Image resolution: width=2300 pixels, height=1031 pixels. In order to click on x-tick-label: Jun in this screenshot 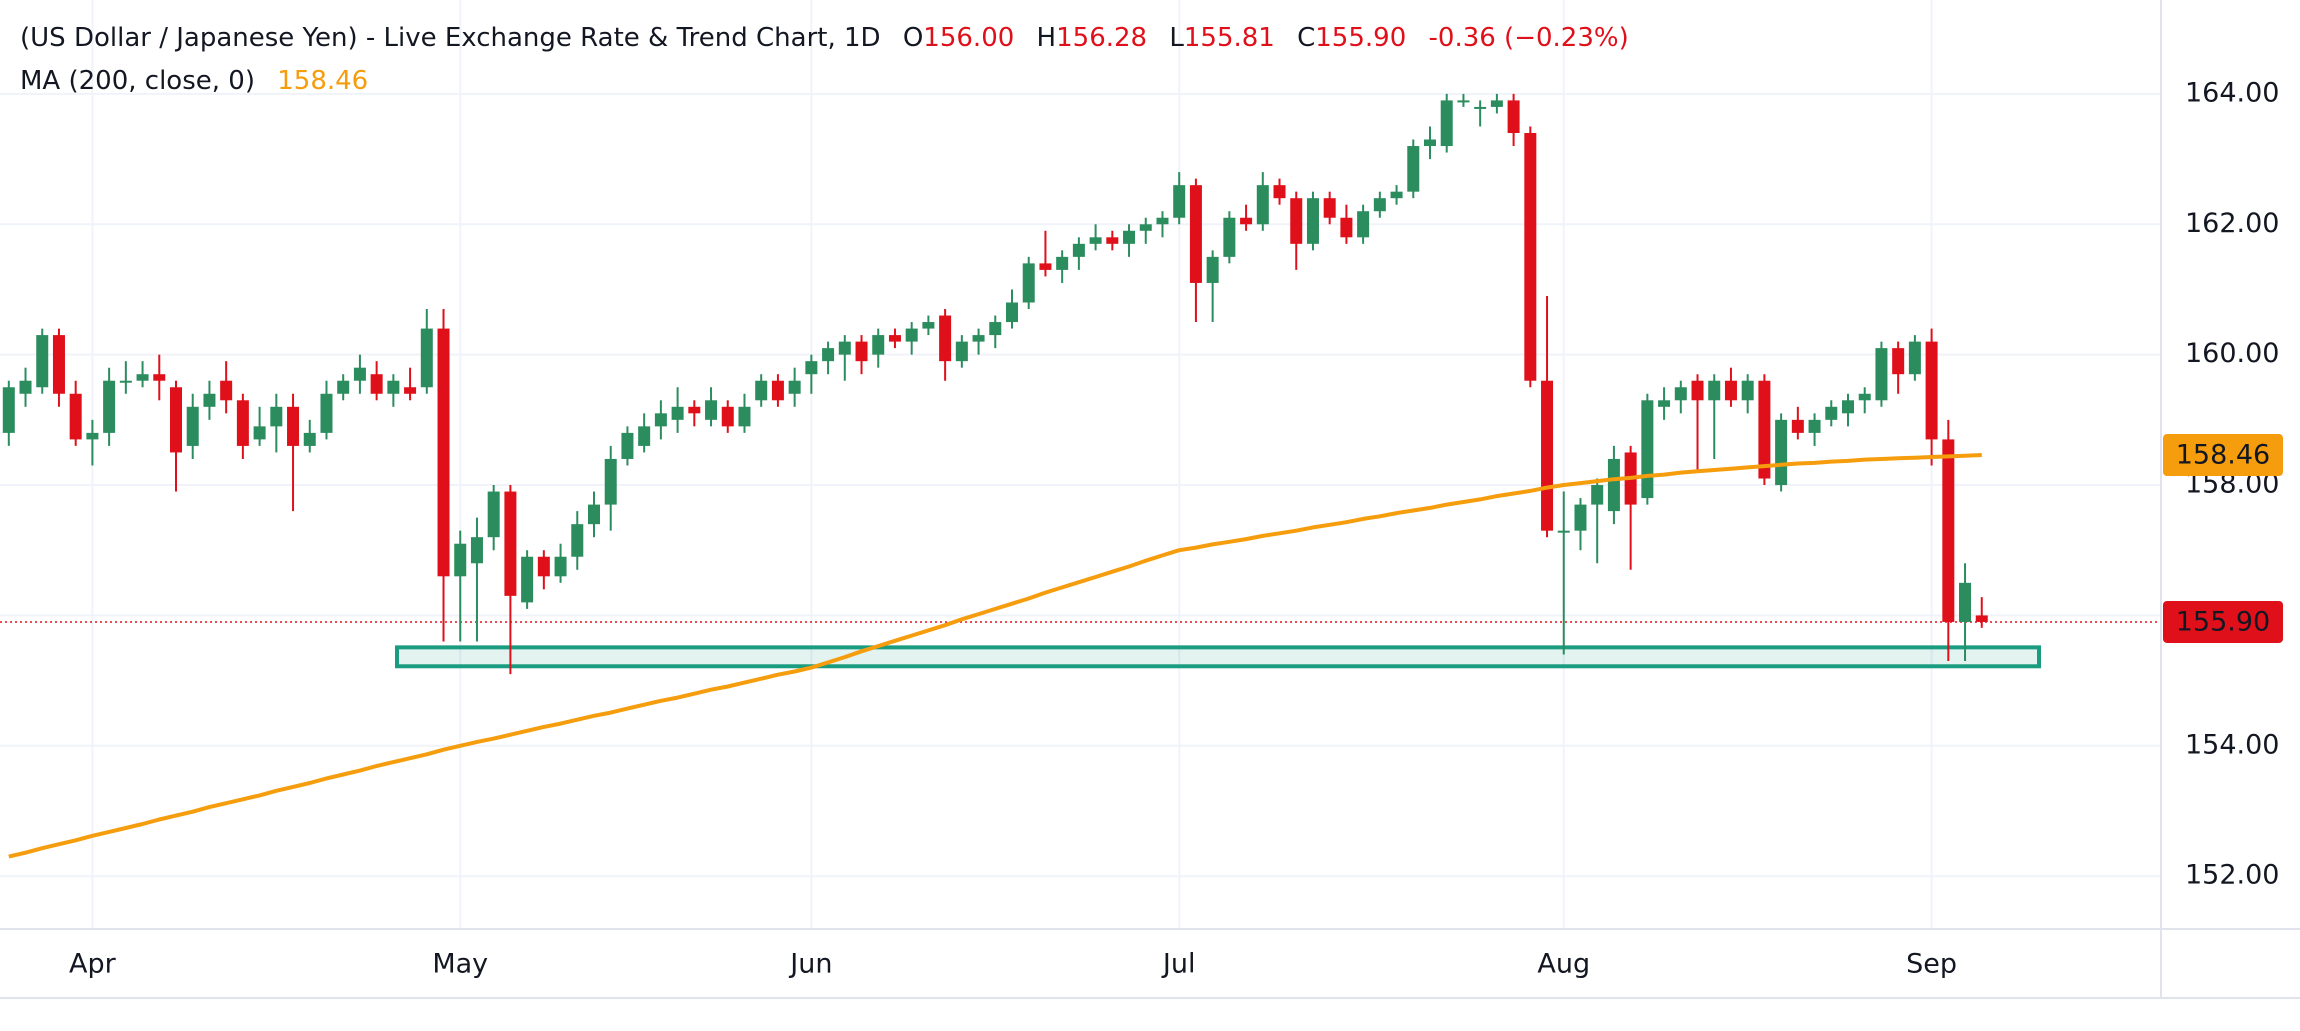, I will do `click(810, 964)`.